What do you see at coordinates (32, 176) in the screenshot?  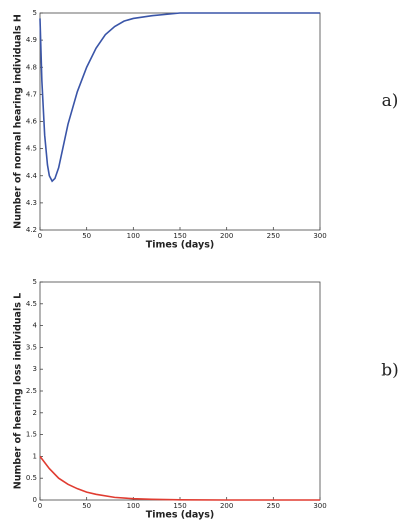 I see `y-tick-label: 4.4` at bounding box center [32, 176].